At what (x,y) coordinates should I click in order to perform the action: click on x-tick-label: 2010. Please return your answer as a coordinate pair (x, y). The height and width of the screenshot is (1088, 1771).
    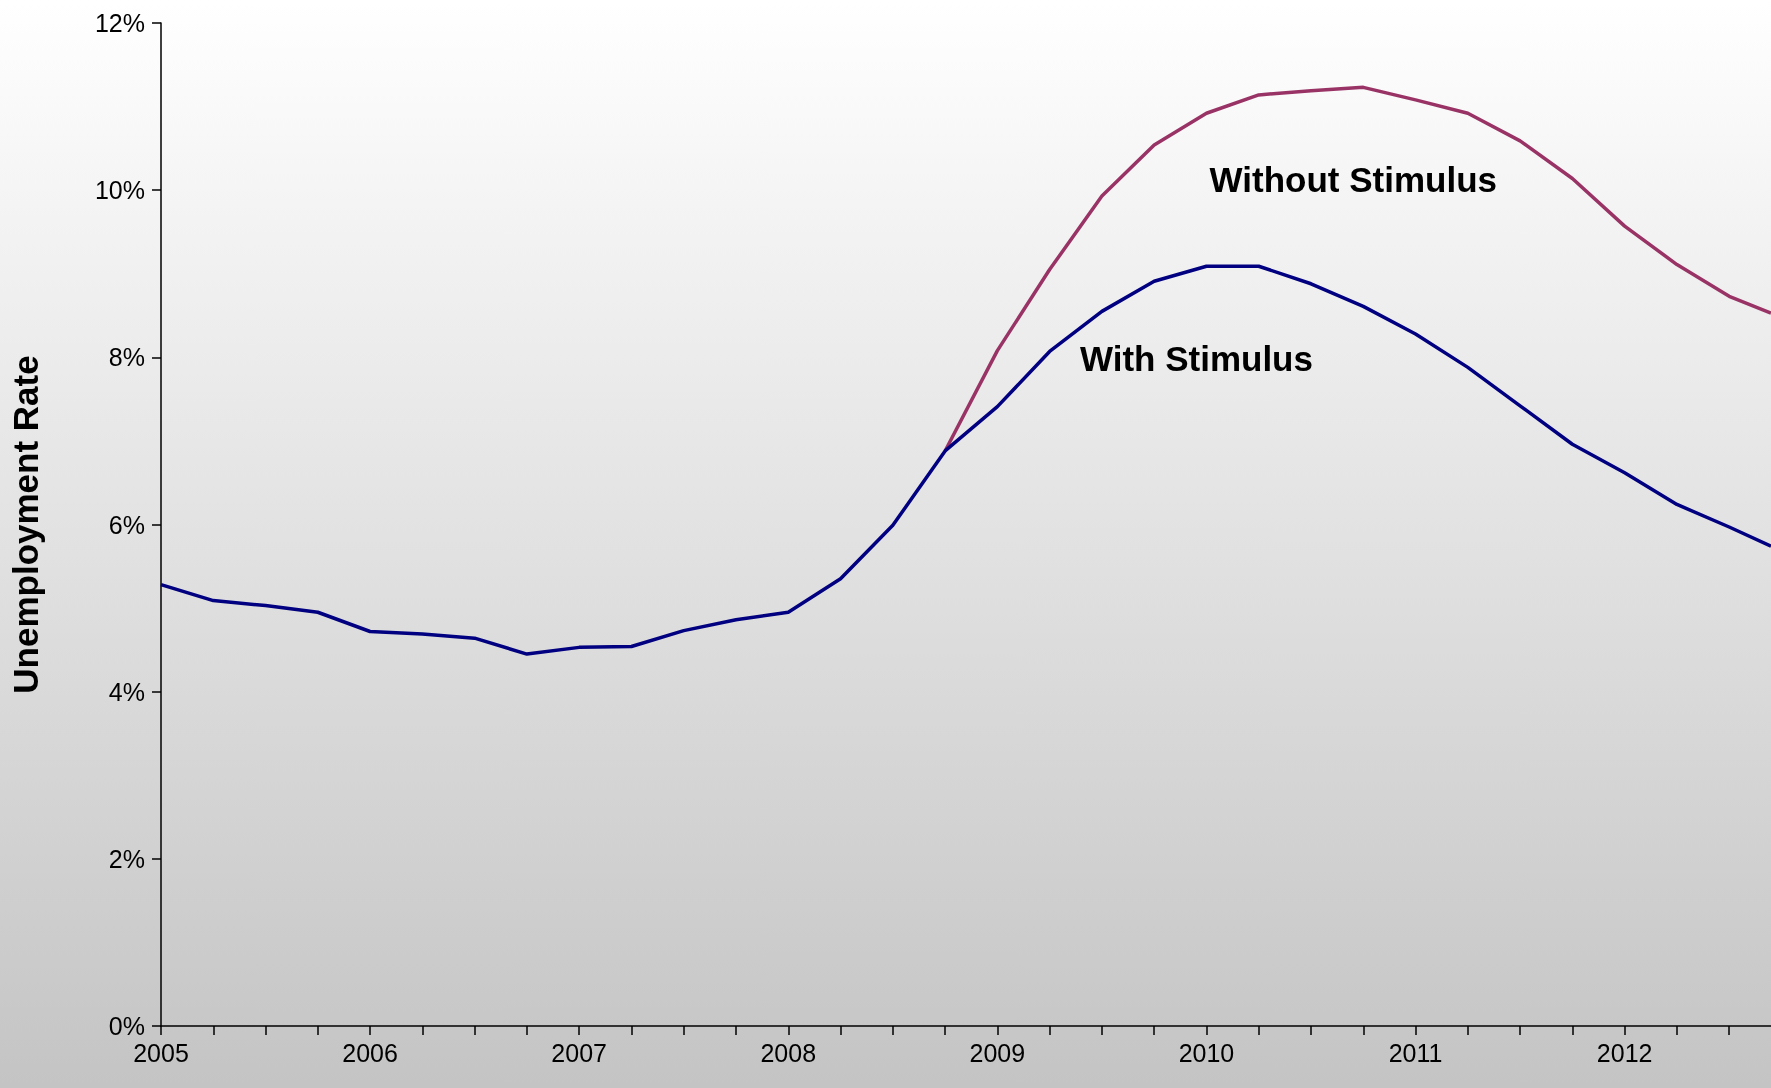
    Looking at the image, I should click on (1206, 1052).